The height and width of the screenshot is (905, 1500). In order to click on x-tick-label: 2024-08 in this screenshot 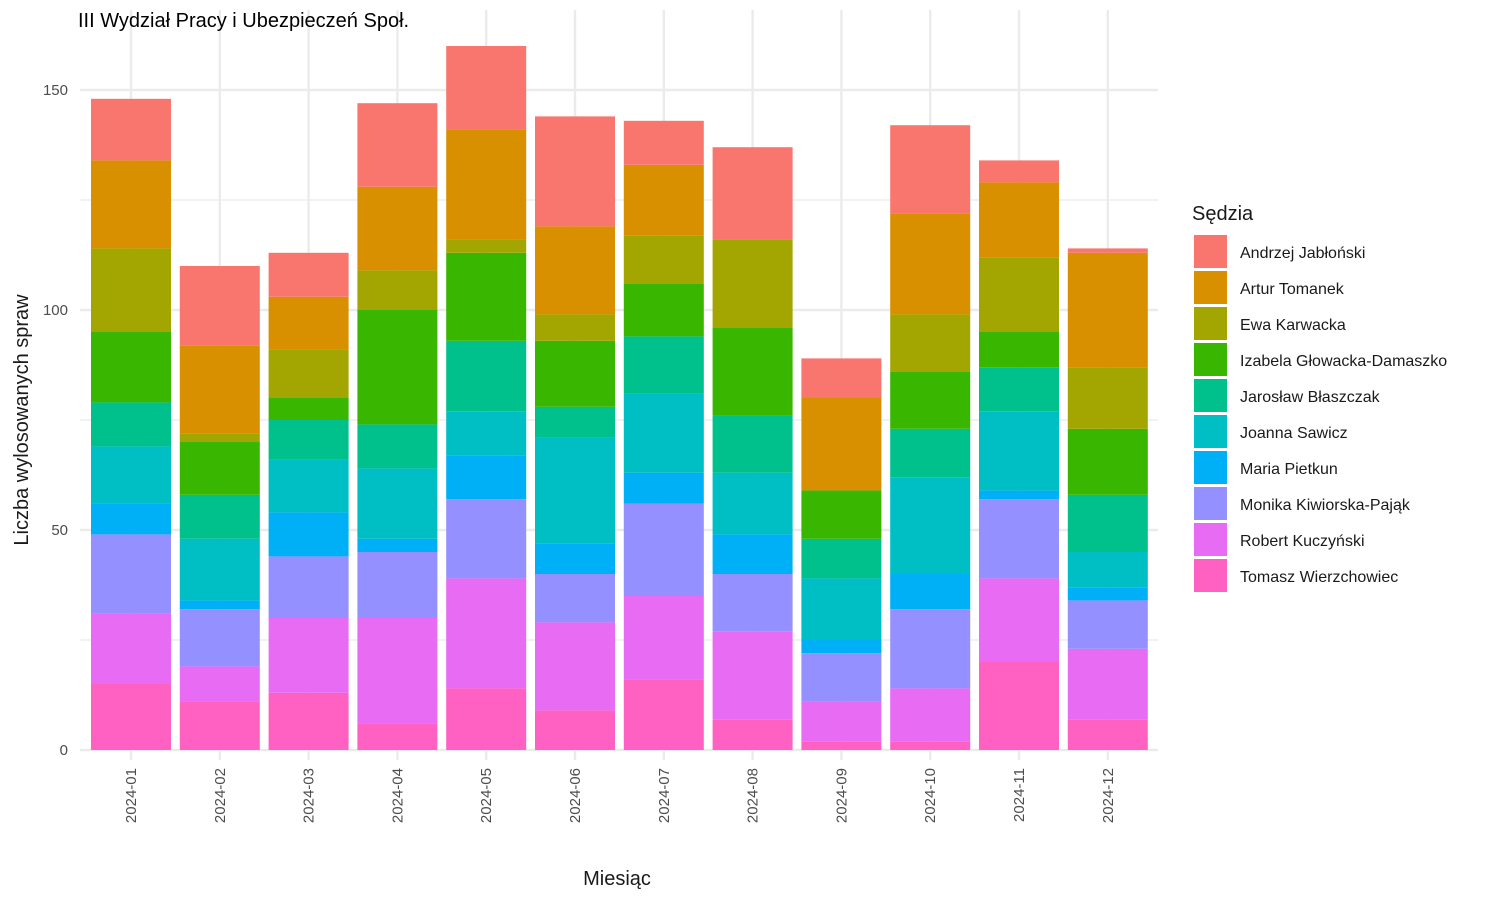, I will do `click(753, 795)`.